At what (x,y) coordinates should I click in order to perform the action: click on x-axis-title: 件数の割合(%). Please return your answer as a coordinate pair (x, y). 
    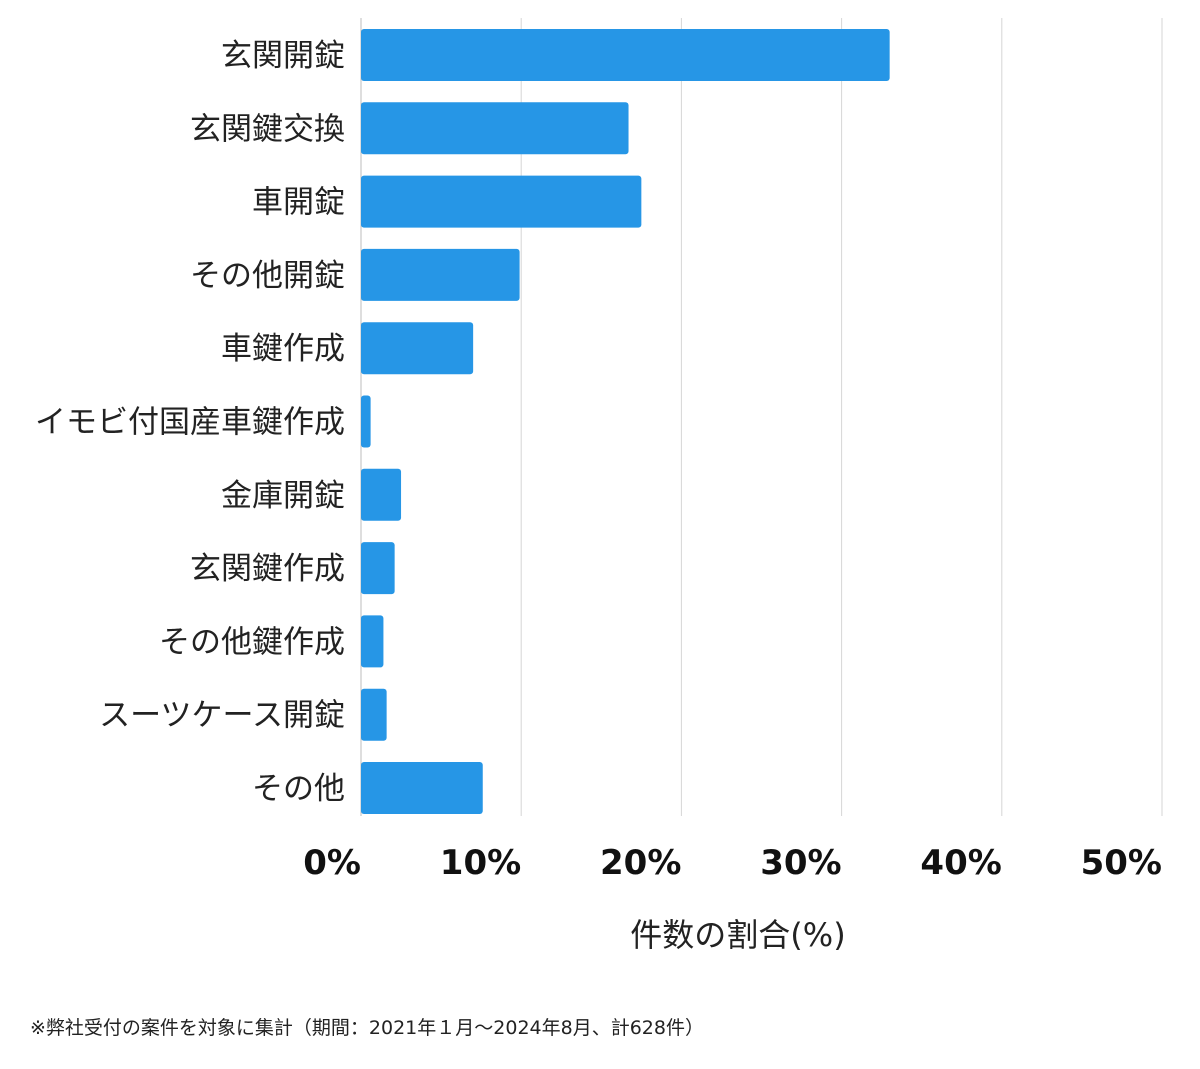
    Looking at the image, I should click on (737, 935).